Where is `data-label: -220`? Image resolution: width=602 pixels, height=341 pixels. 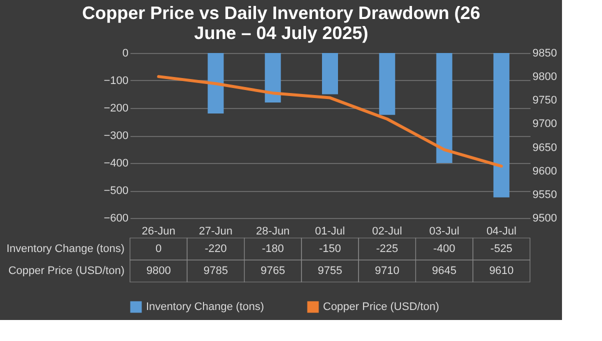 data-label: -220 is located at coordinates (215, 249).